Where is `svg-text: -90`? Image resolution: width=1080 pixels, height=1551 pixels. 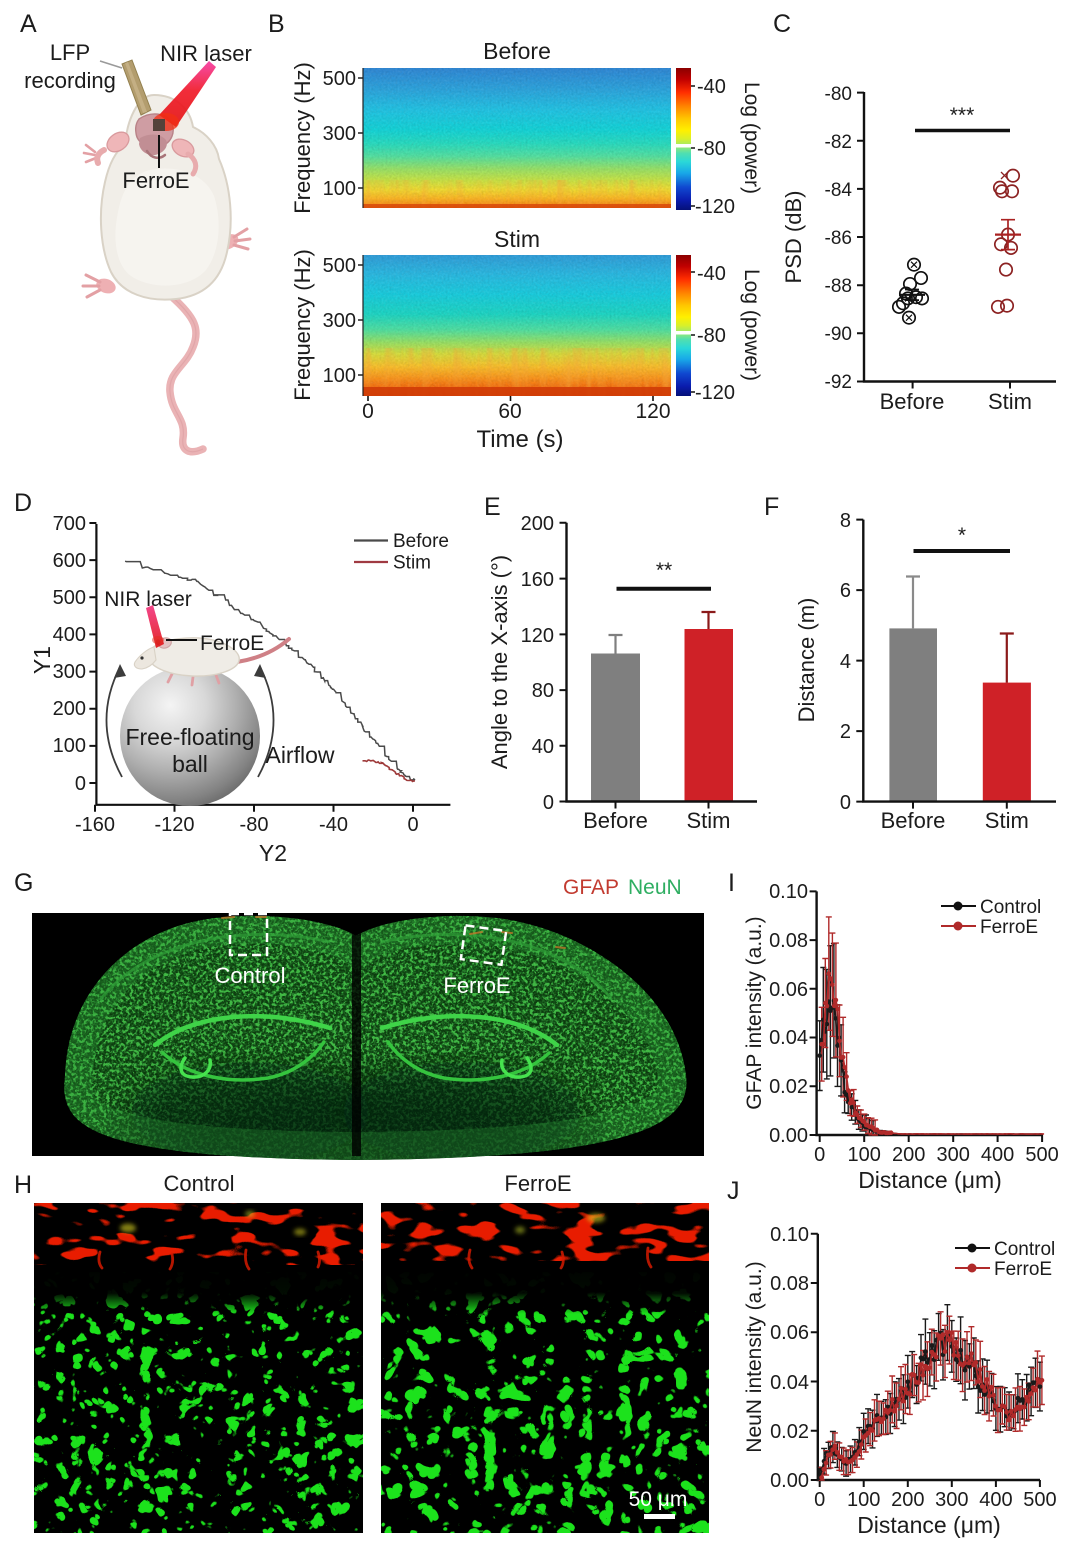
svg-text: -90 is located at coordinates (838, 334).